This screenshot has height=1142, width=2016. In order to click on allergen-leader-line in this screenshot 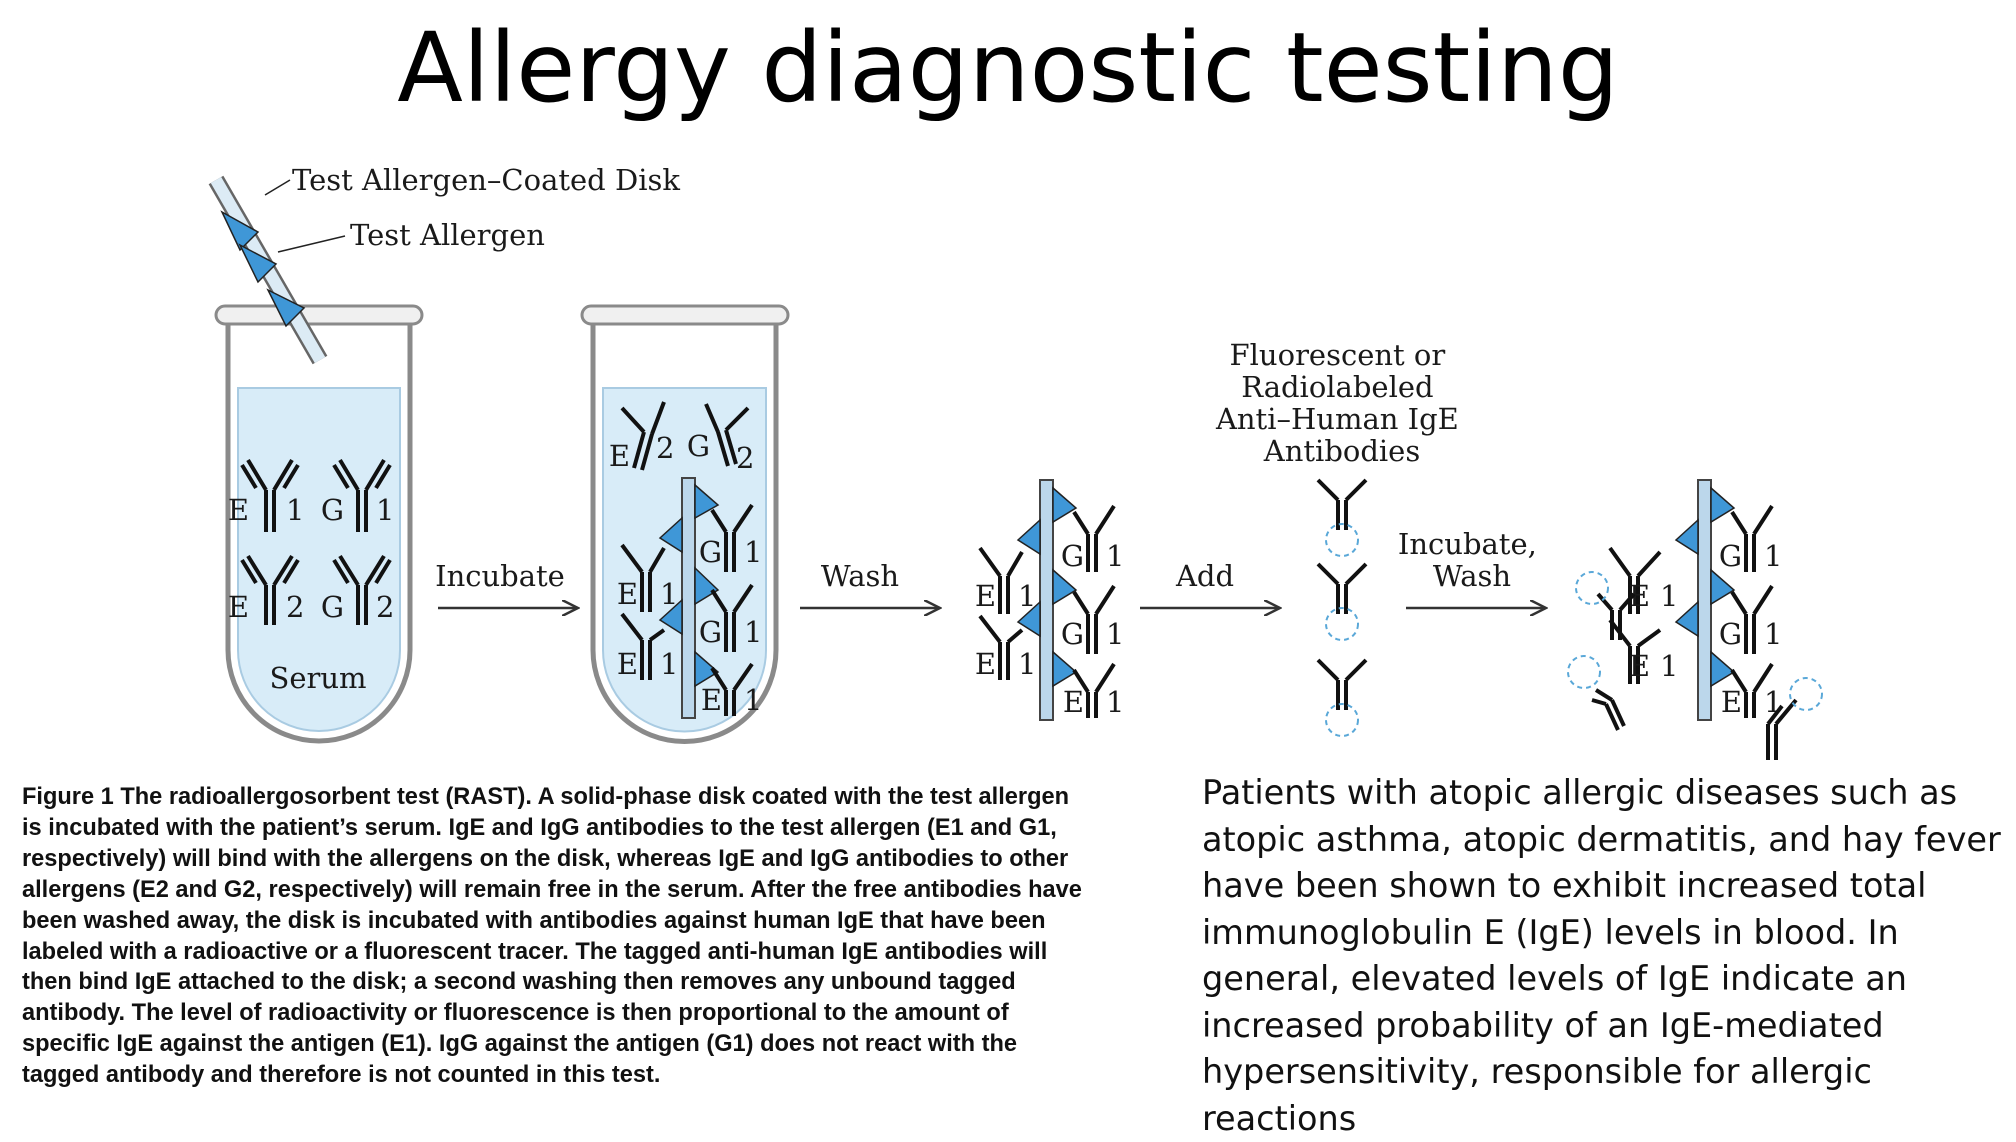, I will do `click(311, 244)`.